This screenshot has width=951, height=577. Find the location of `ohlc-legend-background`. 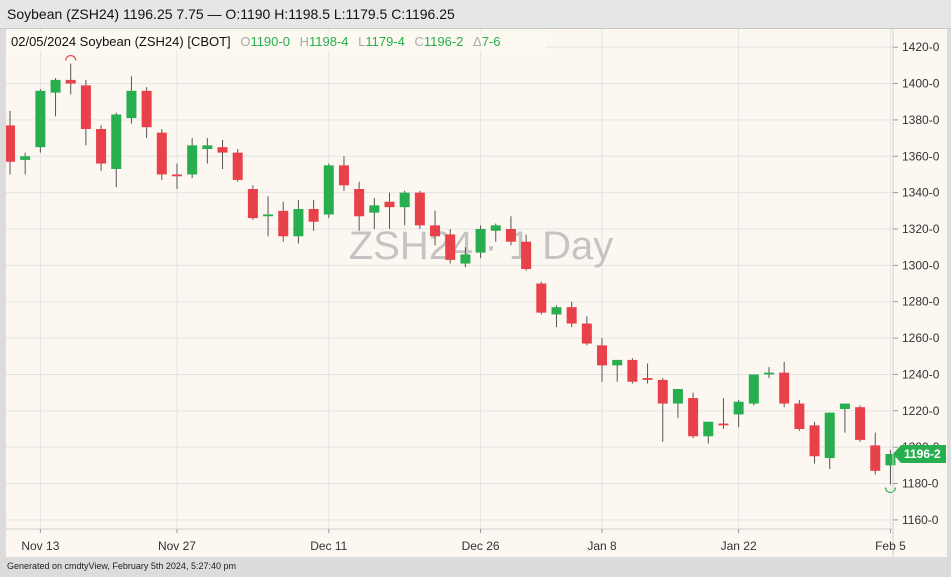

ohlc-legend-background is located at coordinates (276, 41).